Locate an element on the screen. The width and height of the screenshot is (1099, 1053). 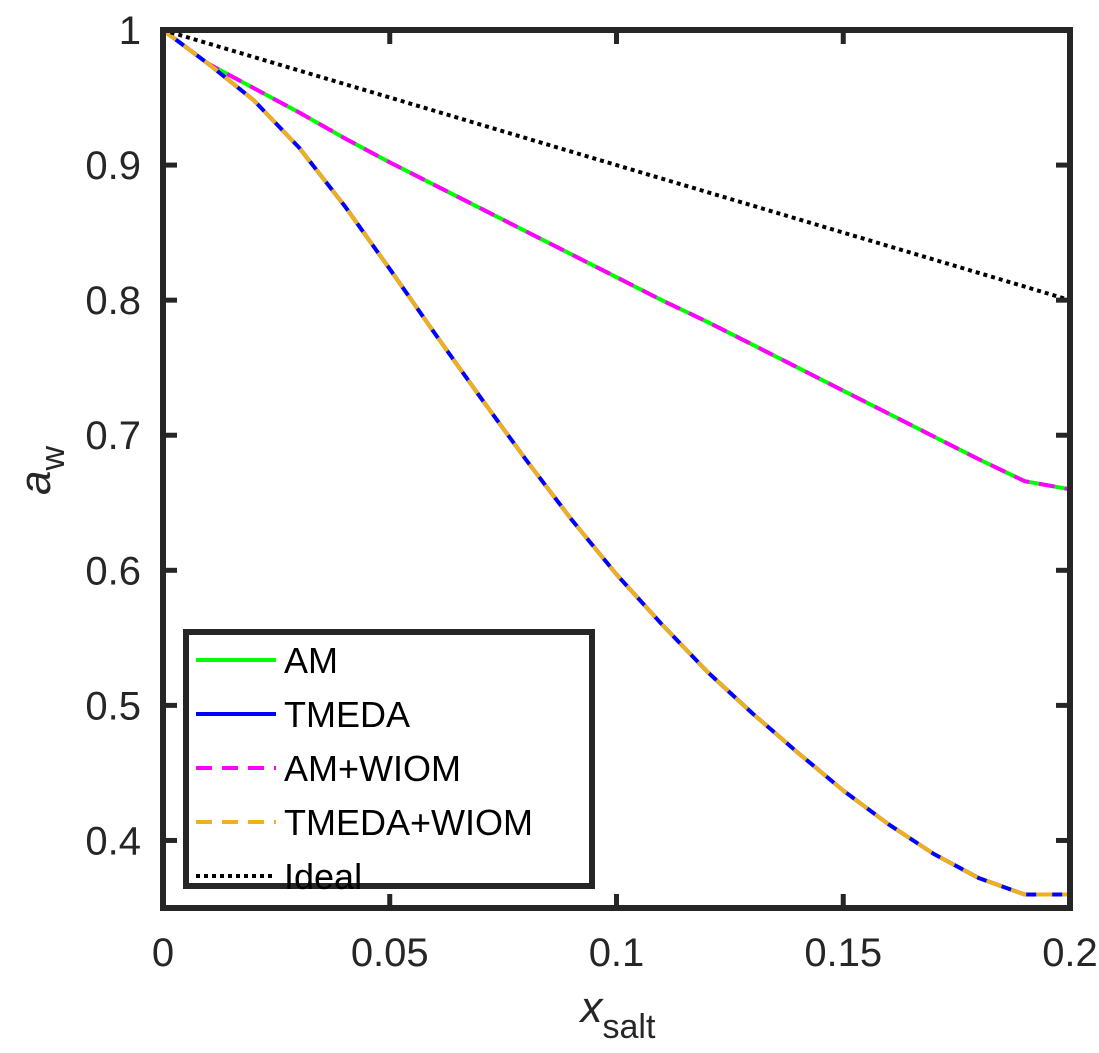
y-tick-label: 0.4 is located at coordinates (113, 841).